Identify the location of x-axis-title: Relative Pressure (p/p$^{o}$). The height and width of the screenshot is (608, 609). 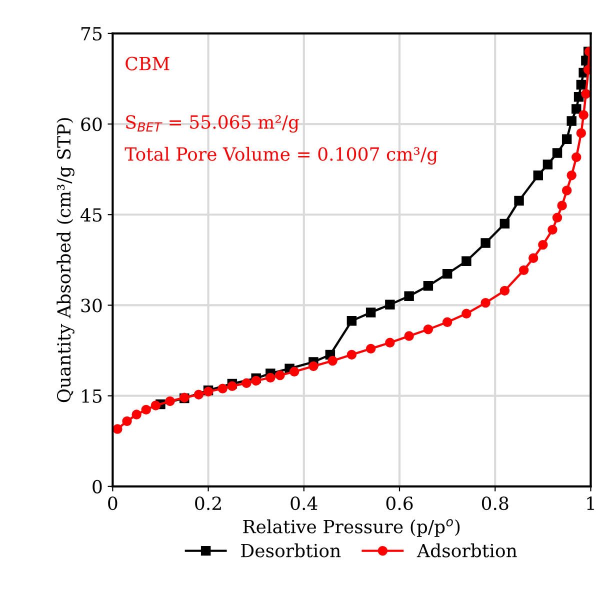
(351, 528).